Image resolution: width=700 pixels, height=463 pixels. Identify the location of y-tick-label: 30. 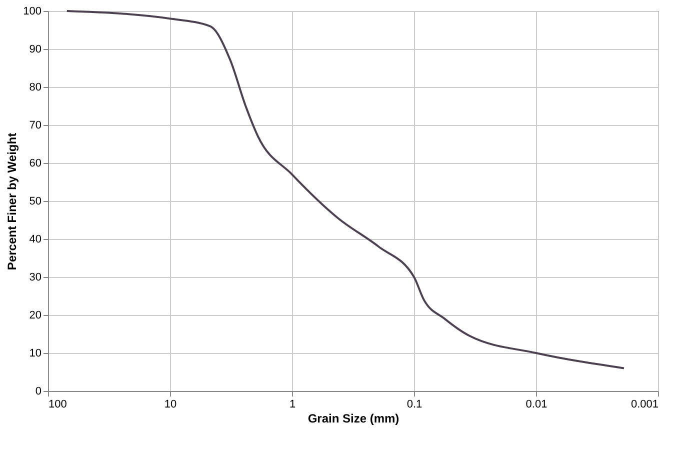
(35, 278).